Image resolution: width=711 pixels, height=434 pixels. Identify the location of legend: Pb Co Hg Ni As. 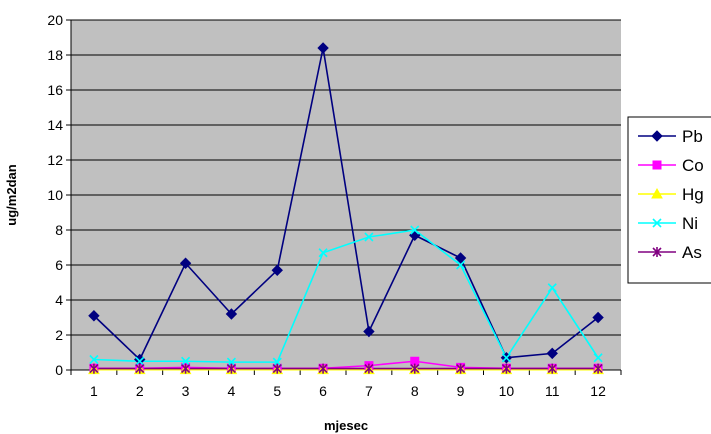
(669, 200).